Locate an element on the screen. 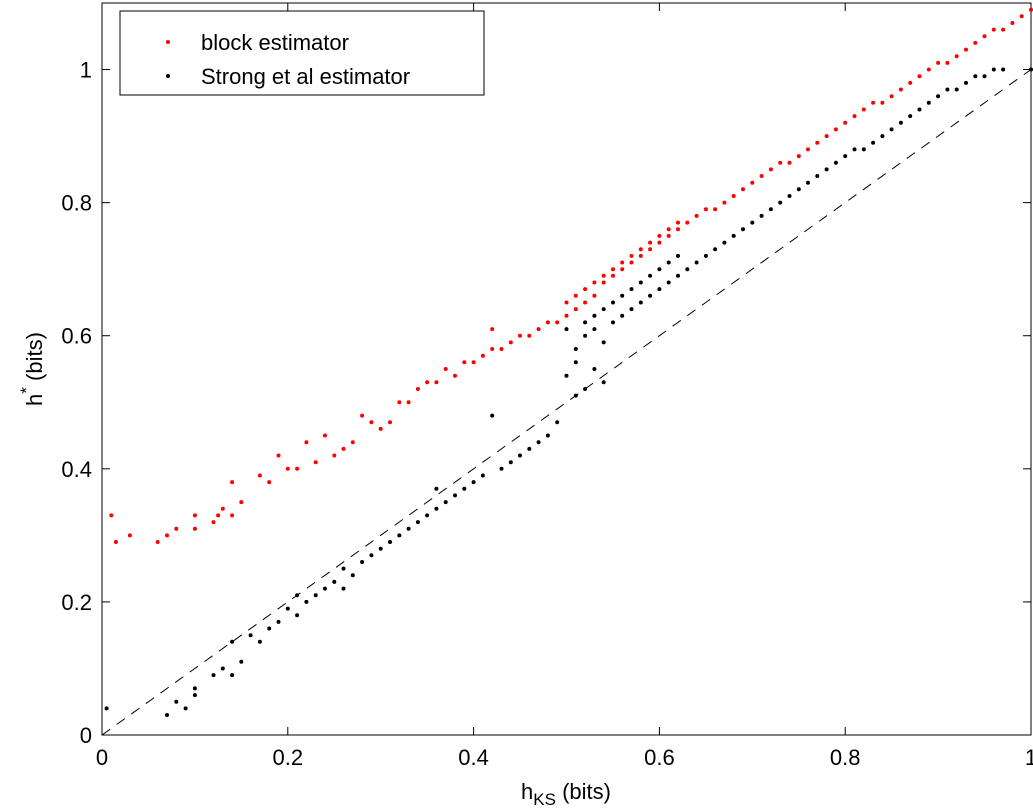  x-axis-label-unit: (bits) is located at coordinates (583, 791).